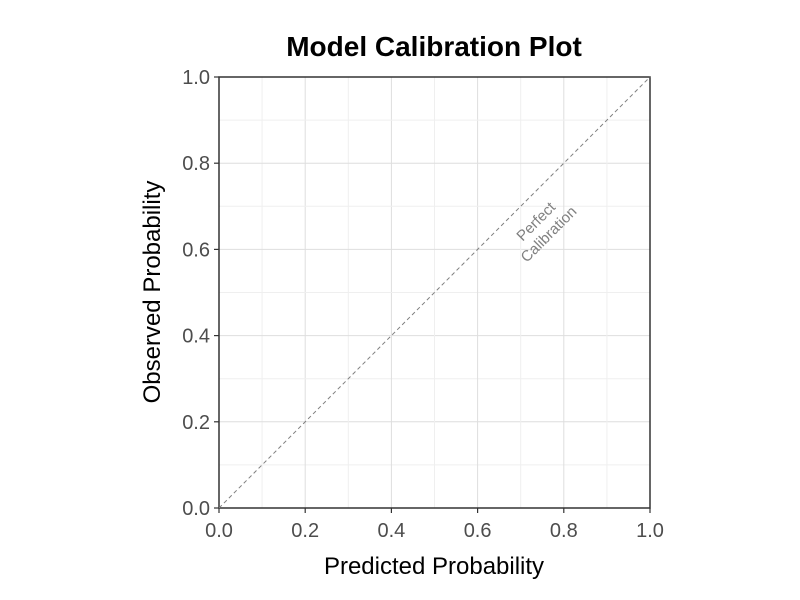 The image size is (800, 600). What do you see at coordinates (478, 531) in the screenshot?
I see `x-tick-label: 0.6` at bounding box center [478, 531].